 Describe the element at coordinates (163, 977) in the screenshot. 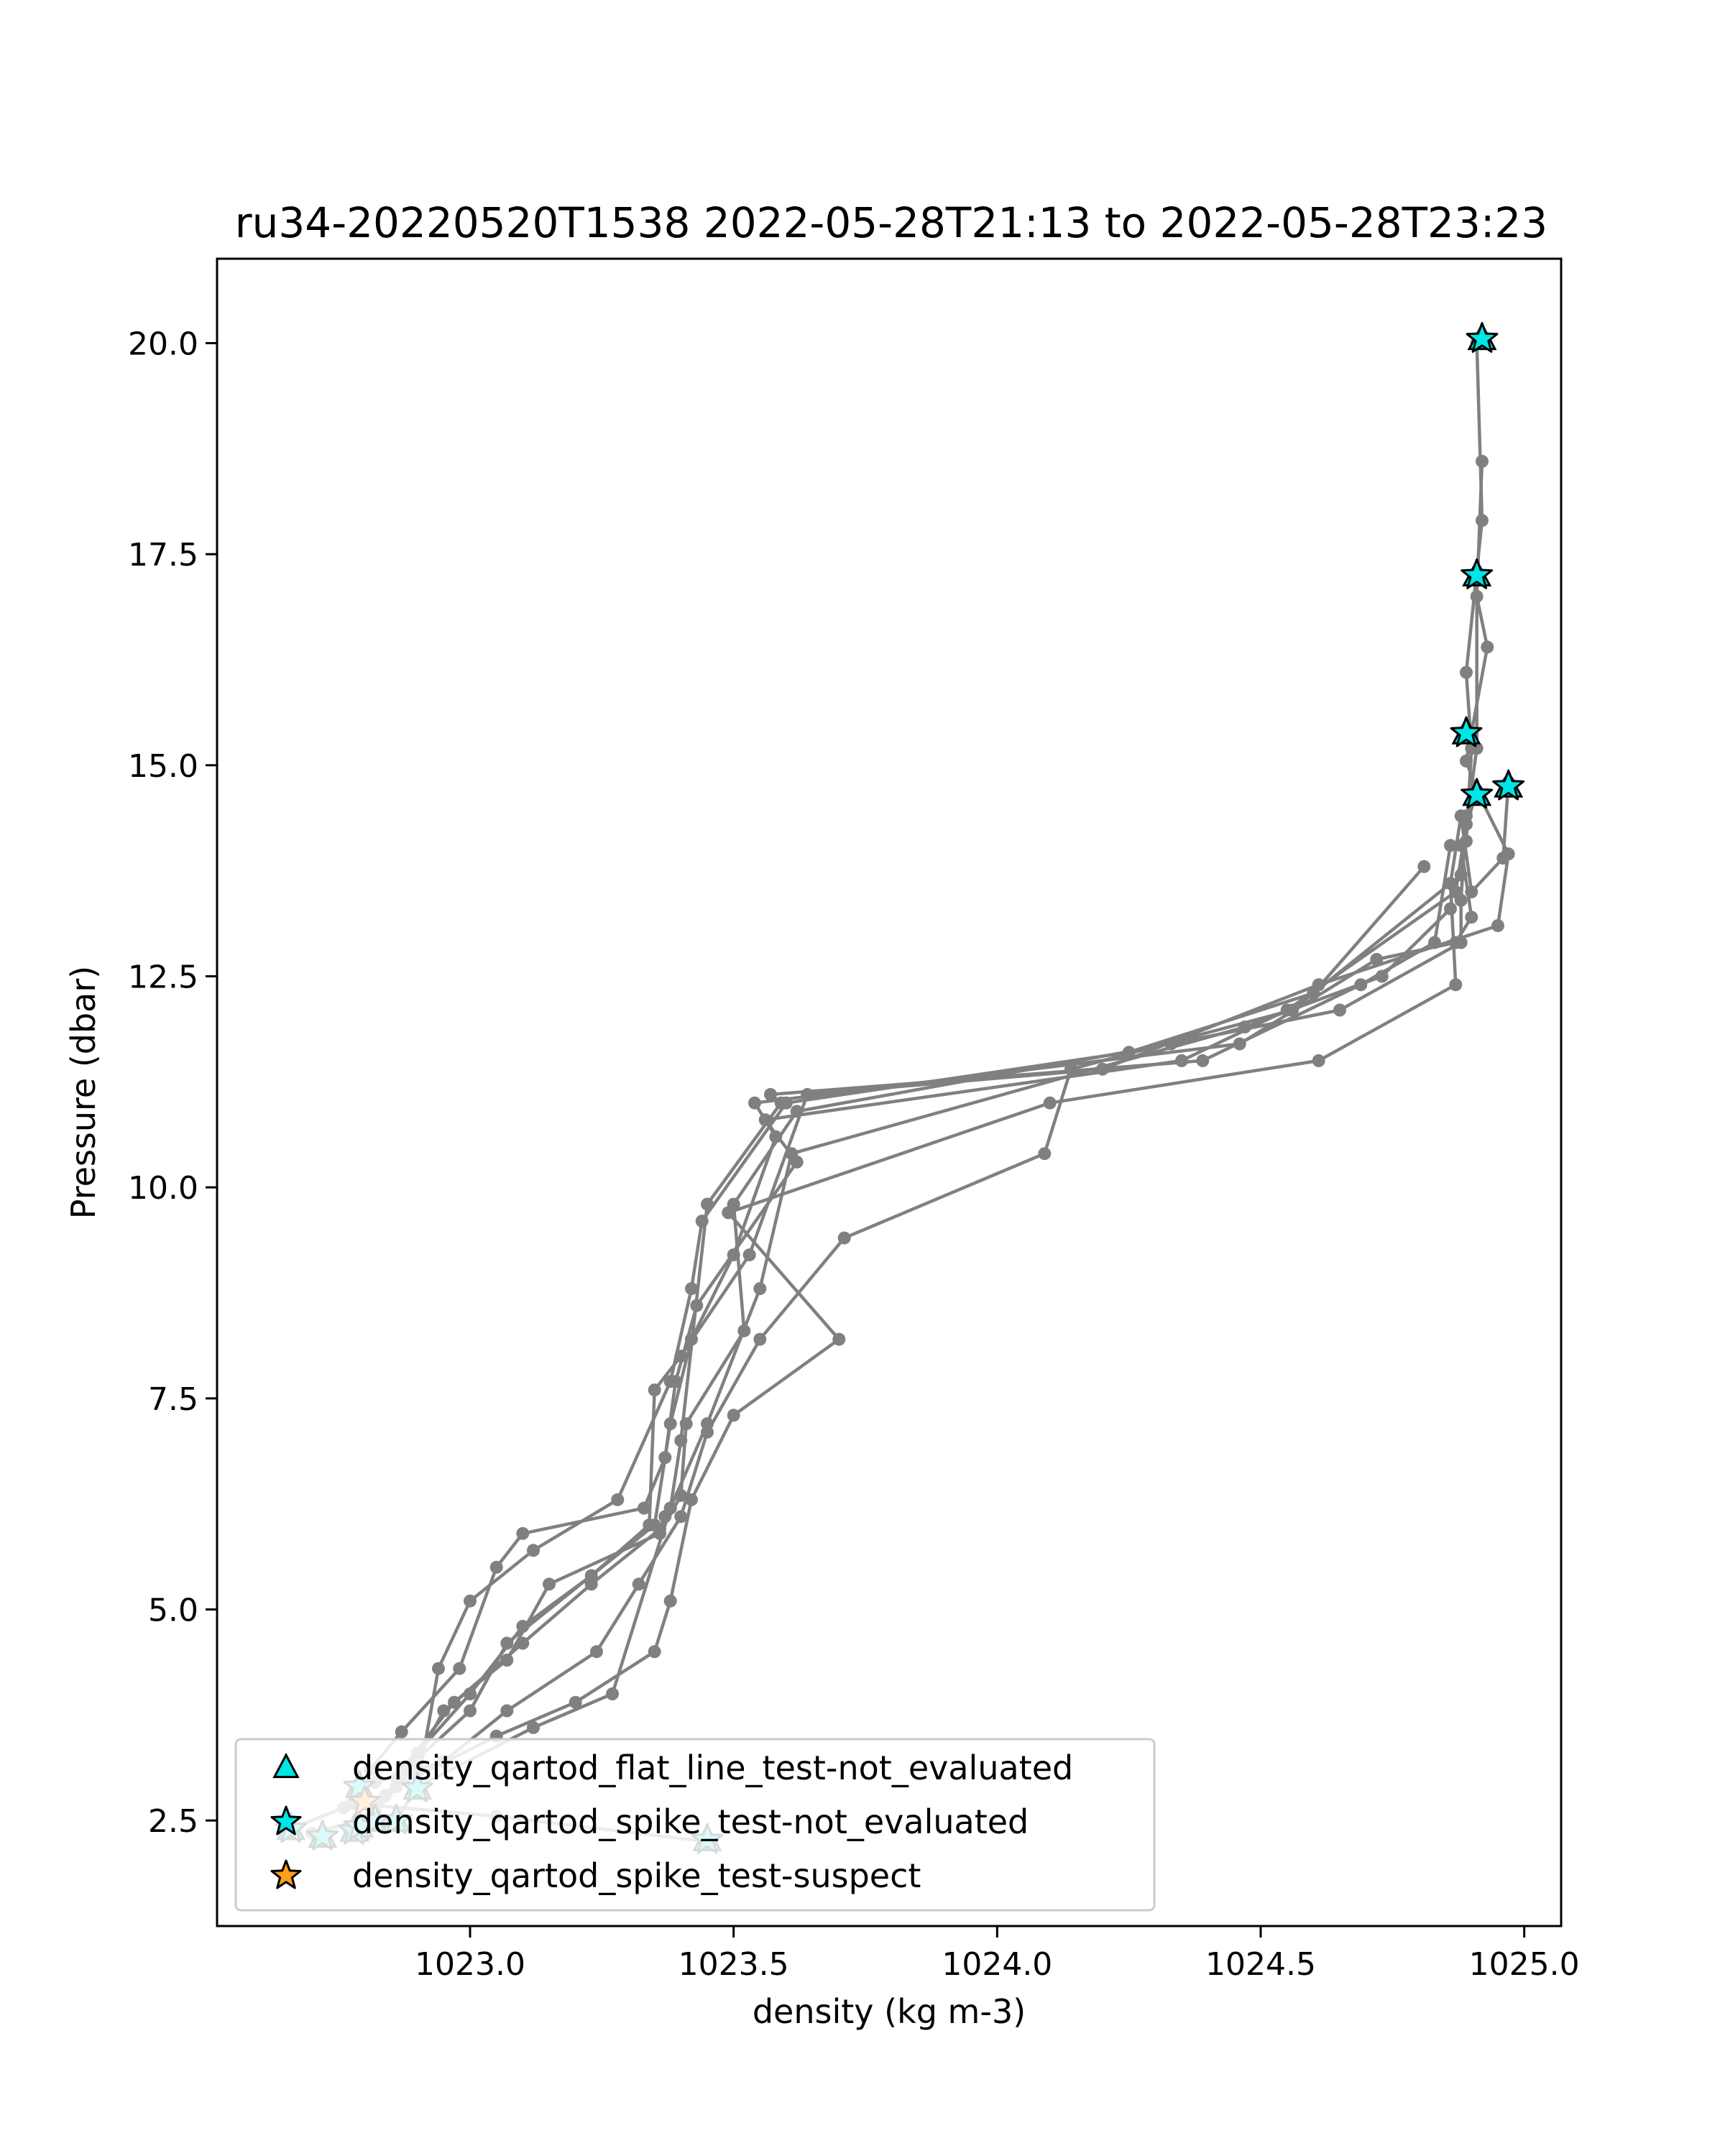

I see `y-tick-label: 12.5` at that location.